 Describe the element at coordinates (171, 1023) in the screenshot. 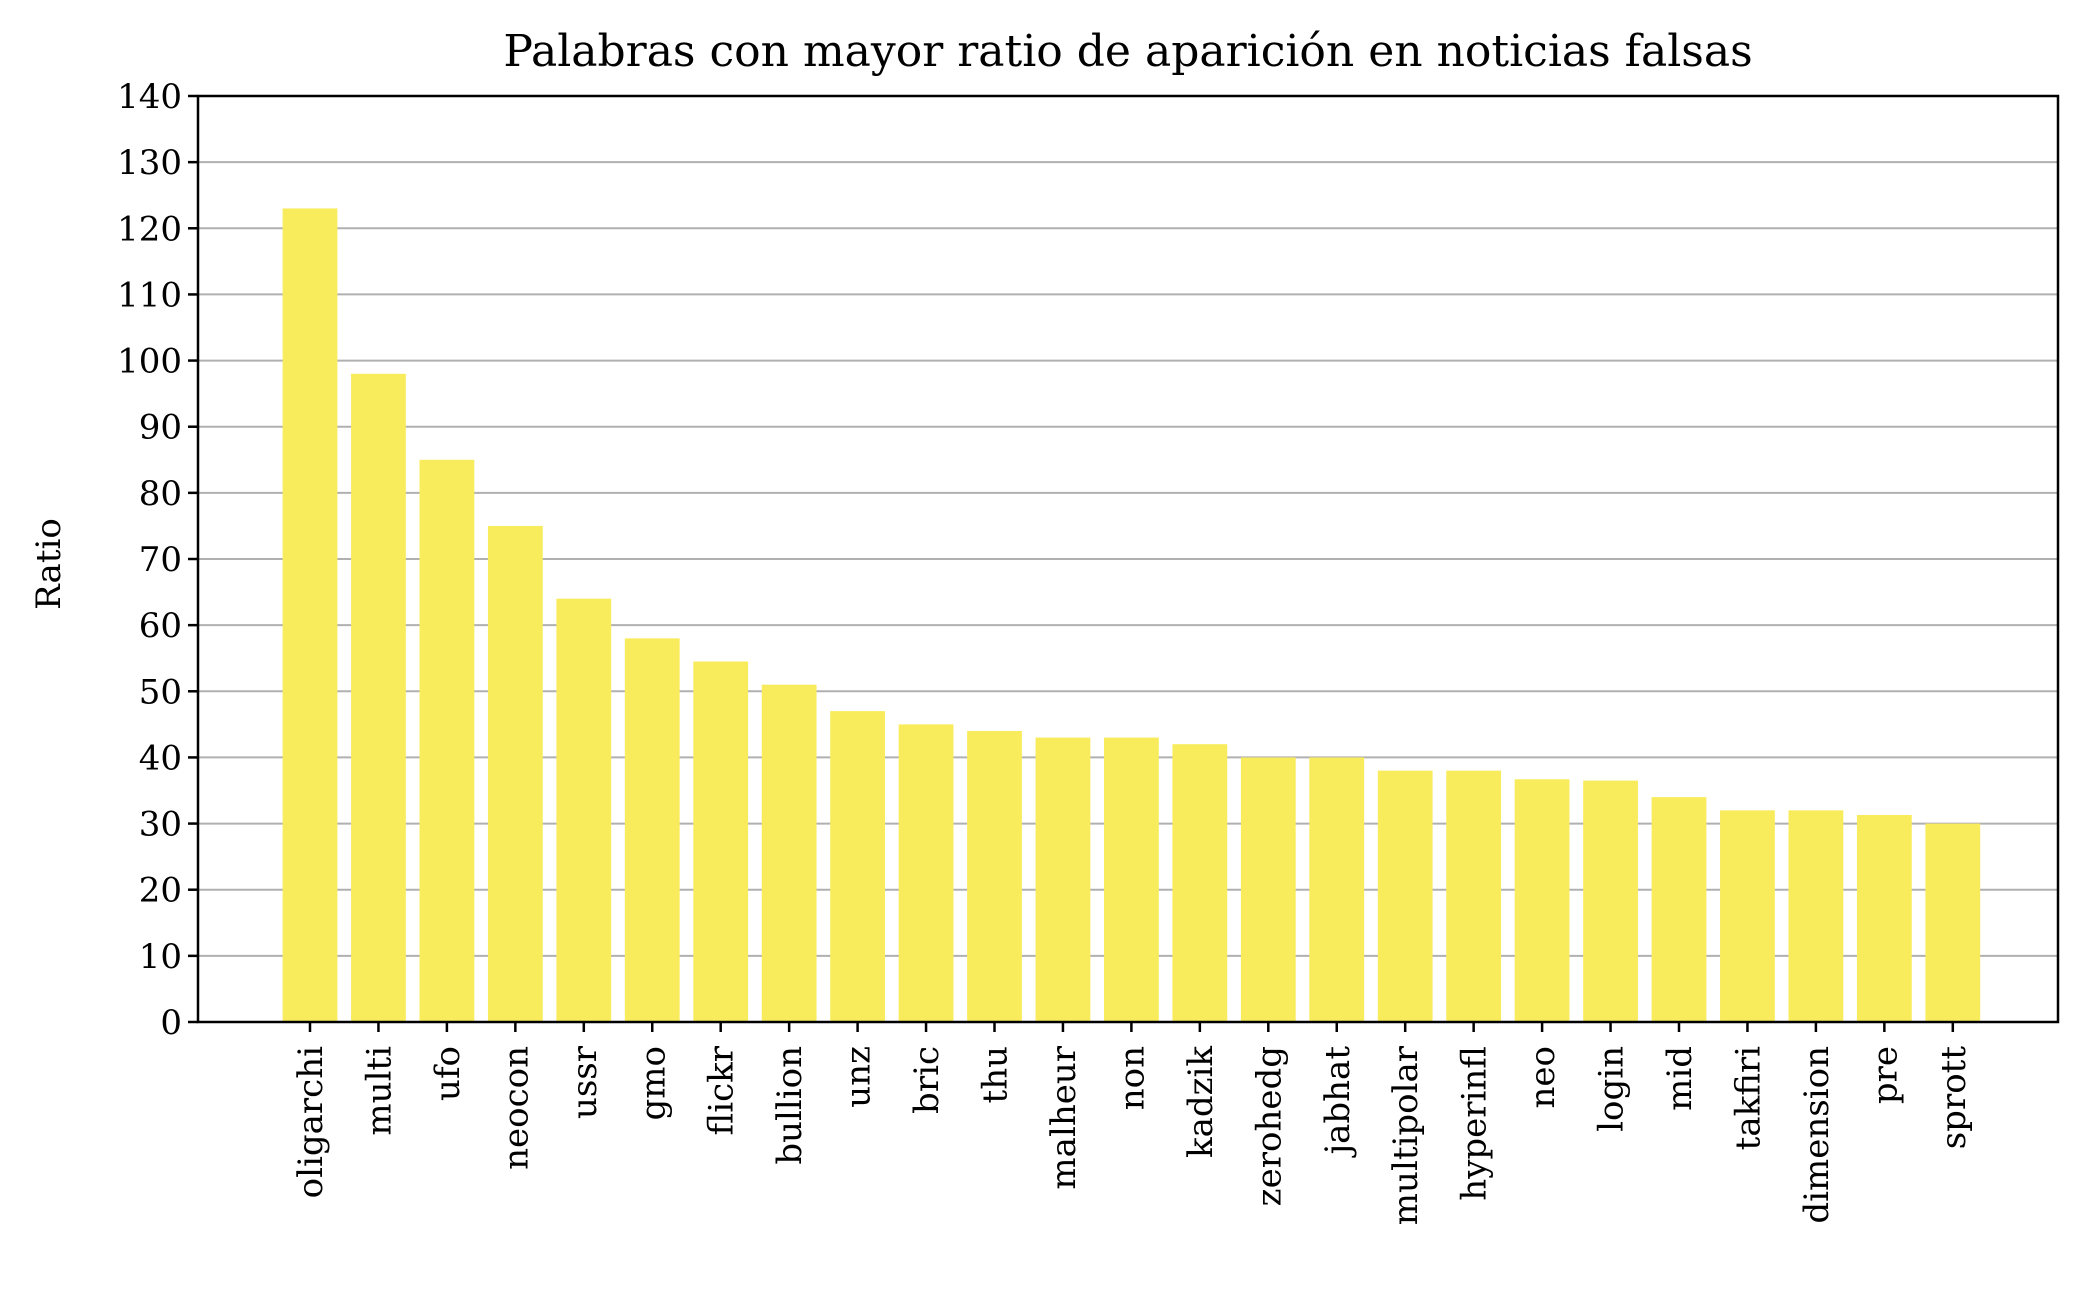

I see `y-tick-label: 0` at that location.